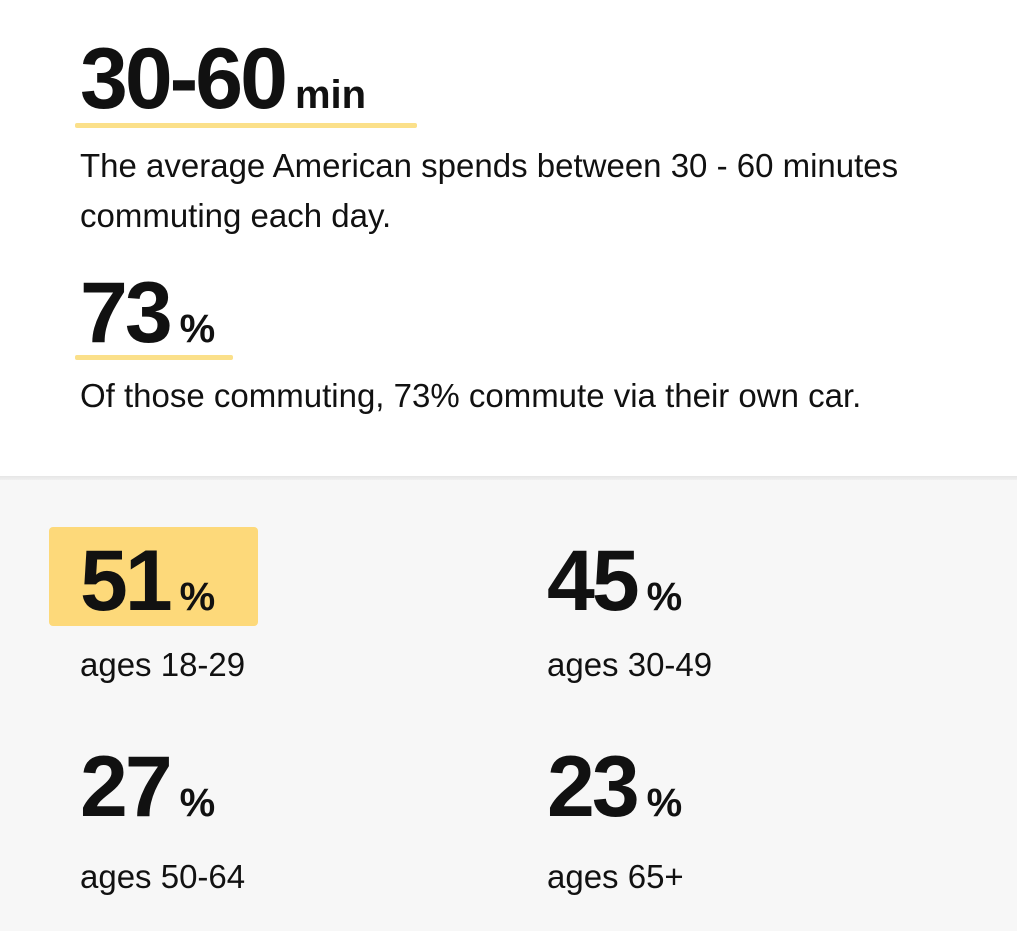 This screenshot has height=931, width=1017. Describe the element at coordinates (615, 876) in the screenshot. I see `age-stat-label: ages 65+` at that location.